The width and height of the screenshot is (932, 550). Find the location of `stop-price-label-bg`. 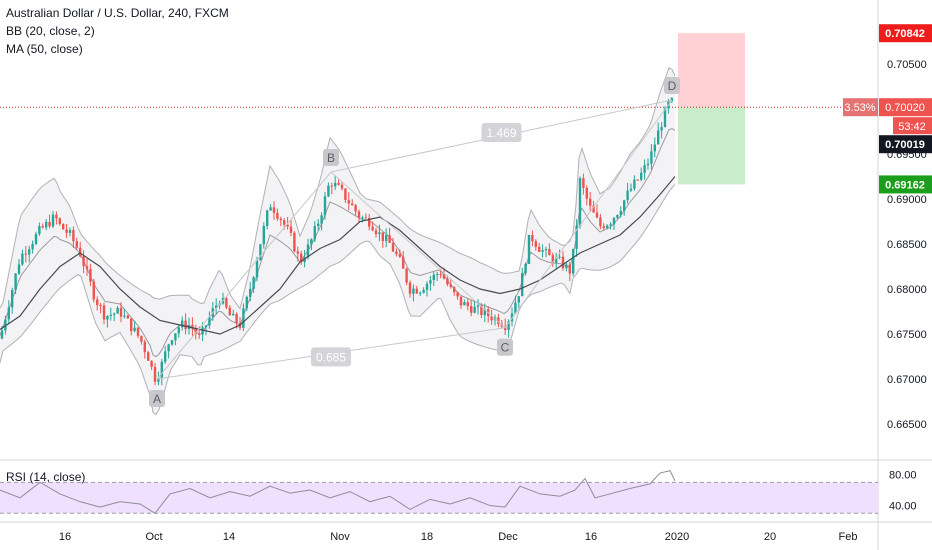

stop-price-label-bg is located at coordinates (905, 33).